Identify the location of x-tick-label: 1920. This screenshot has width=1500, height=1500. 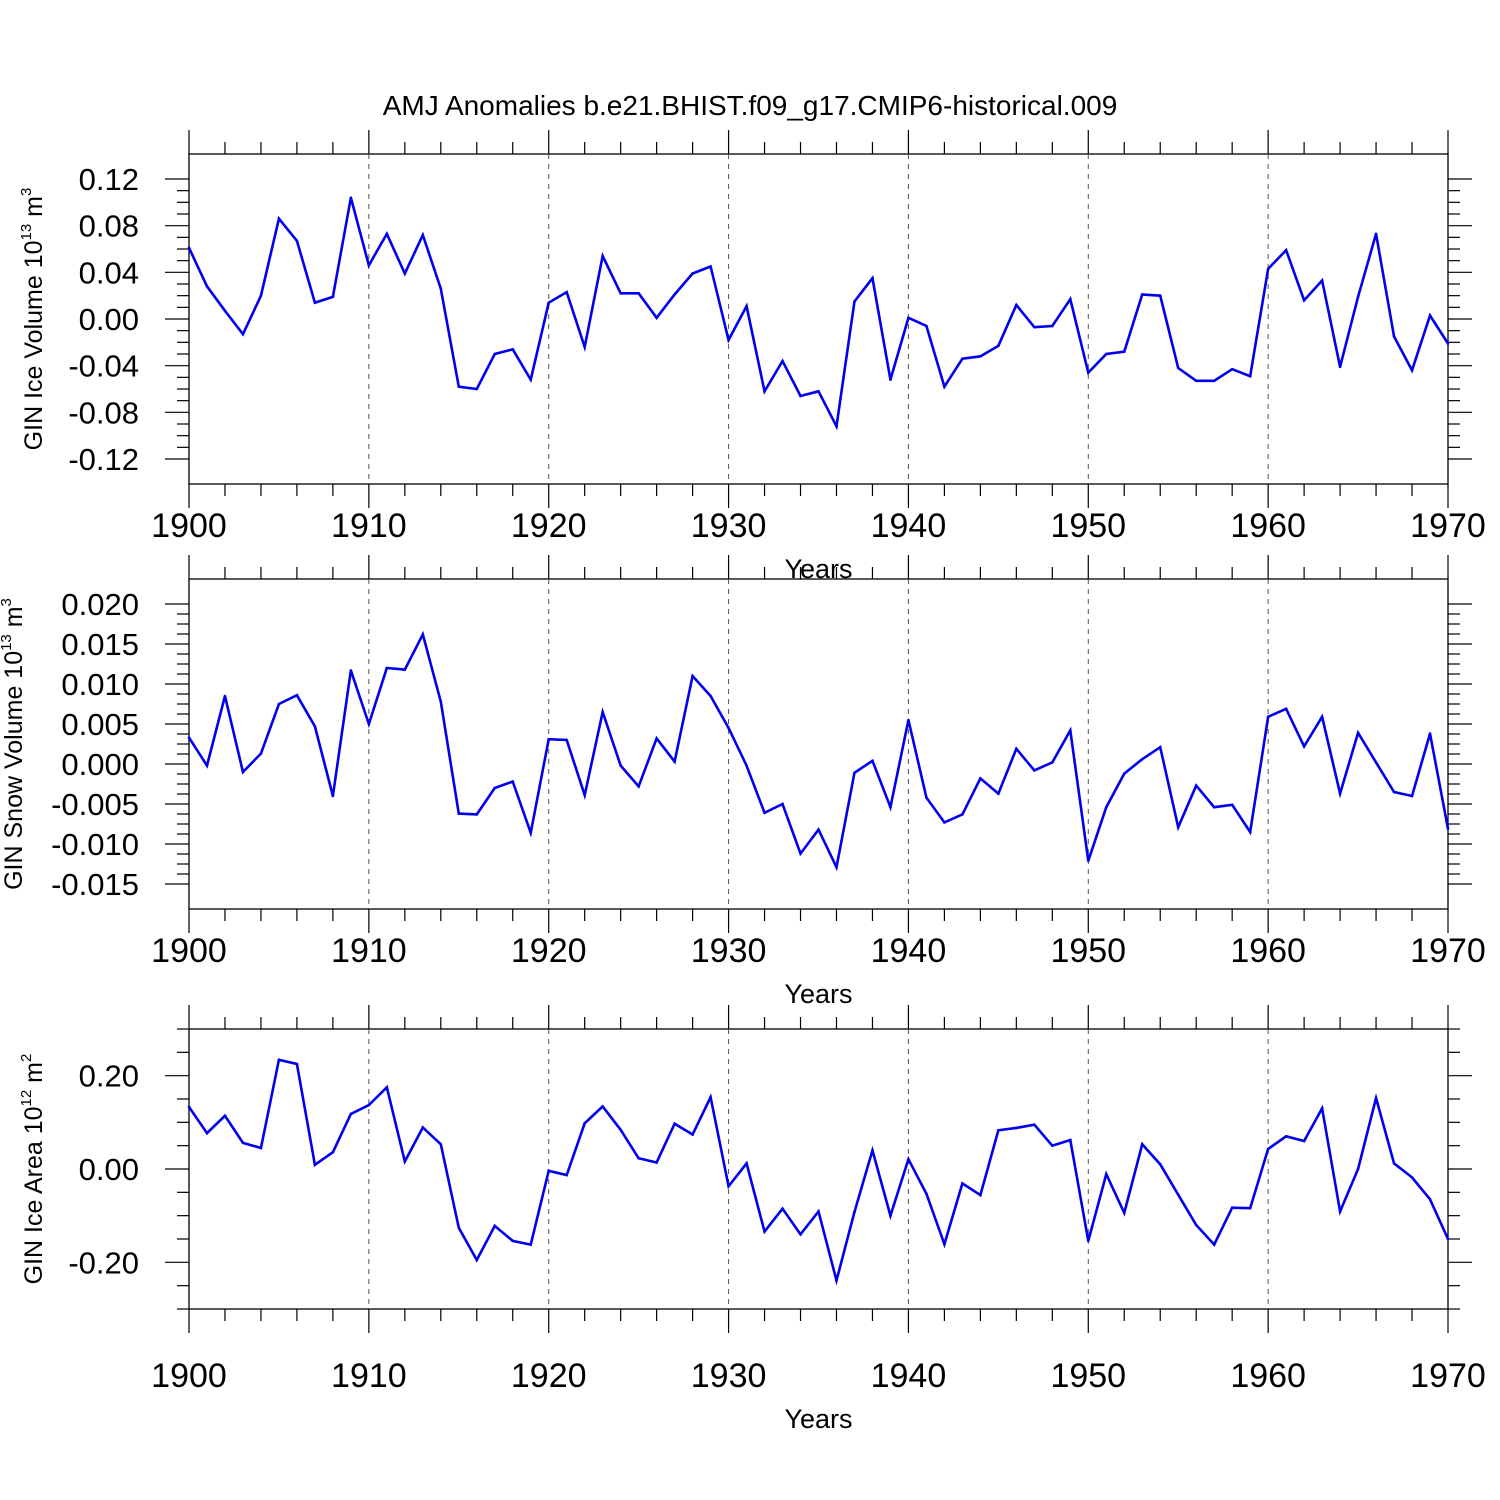
(549, 951).